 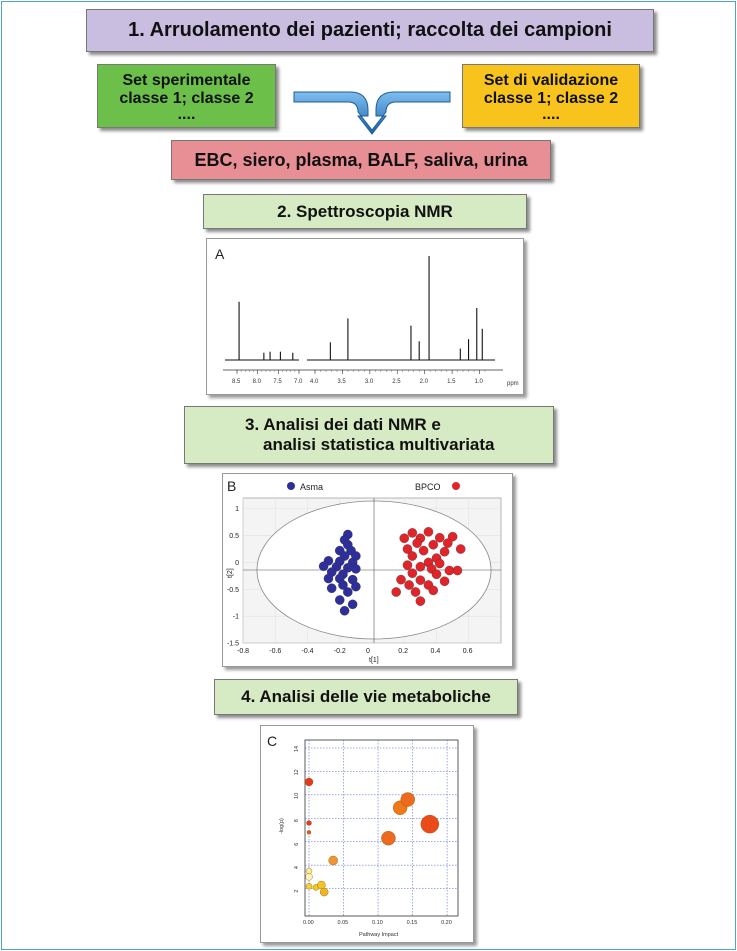 What do you see at coordinates (236, 617) in the screenshot?
I see `pca-y-tick-label: -1` at bounding box center [236, 617].